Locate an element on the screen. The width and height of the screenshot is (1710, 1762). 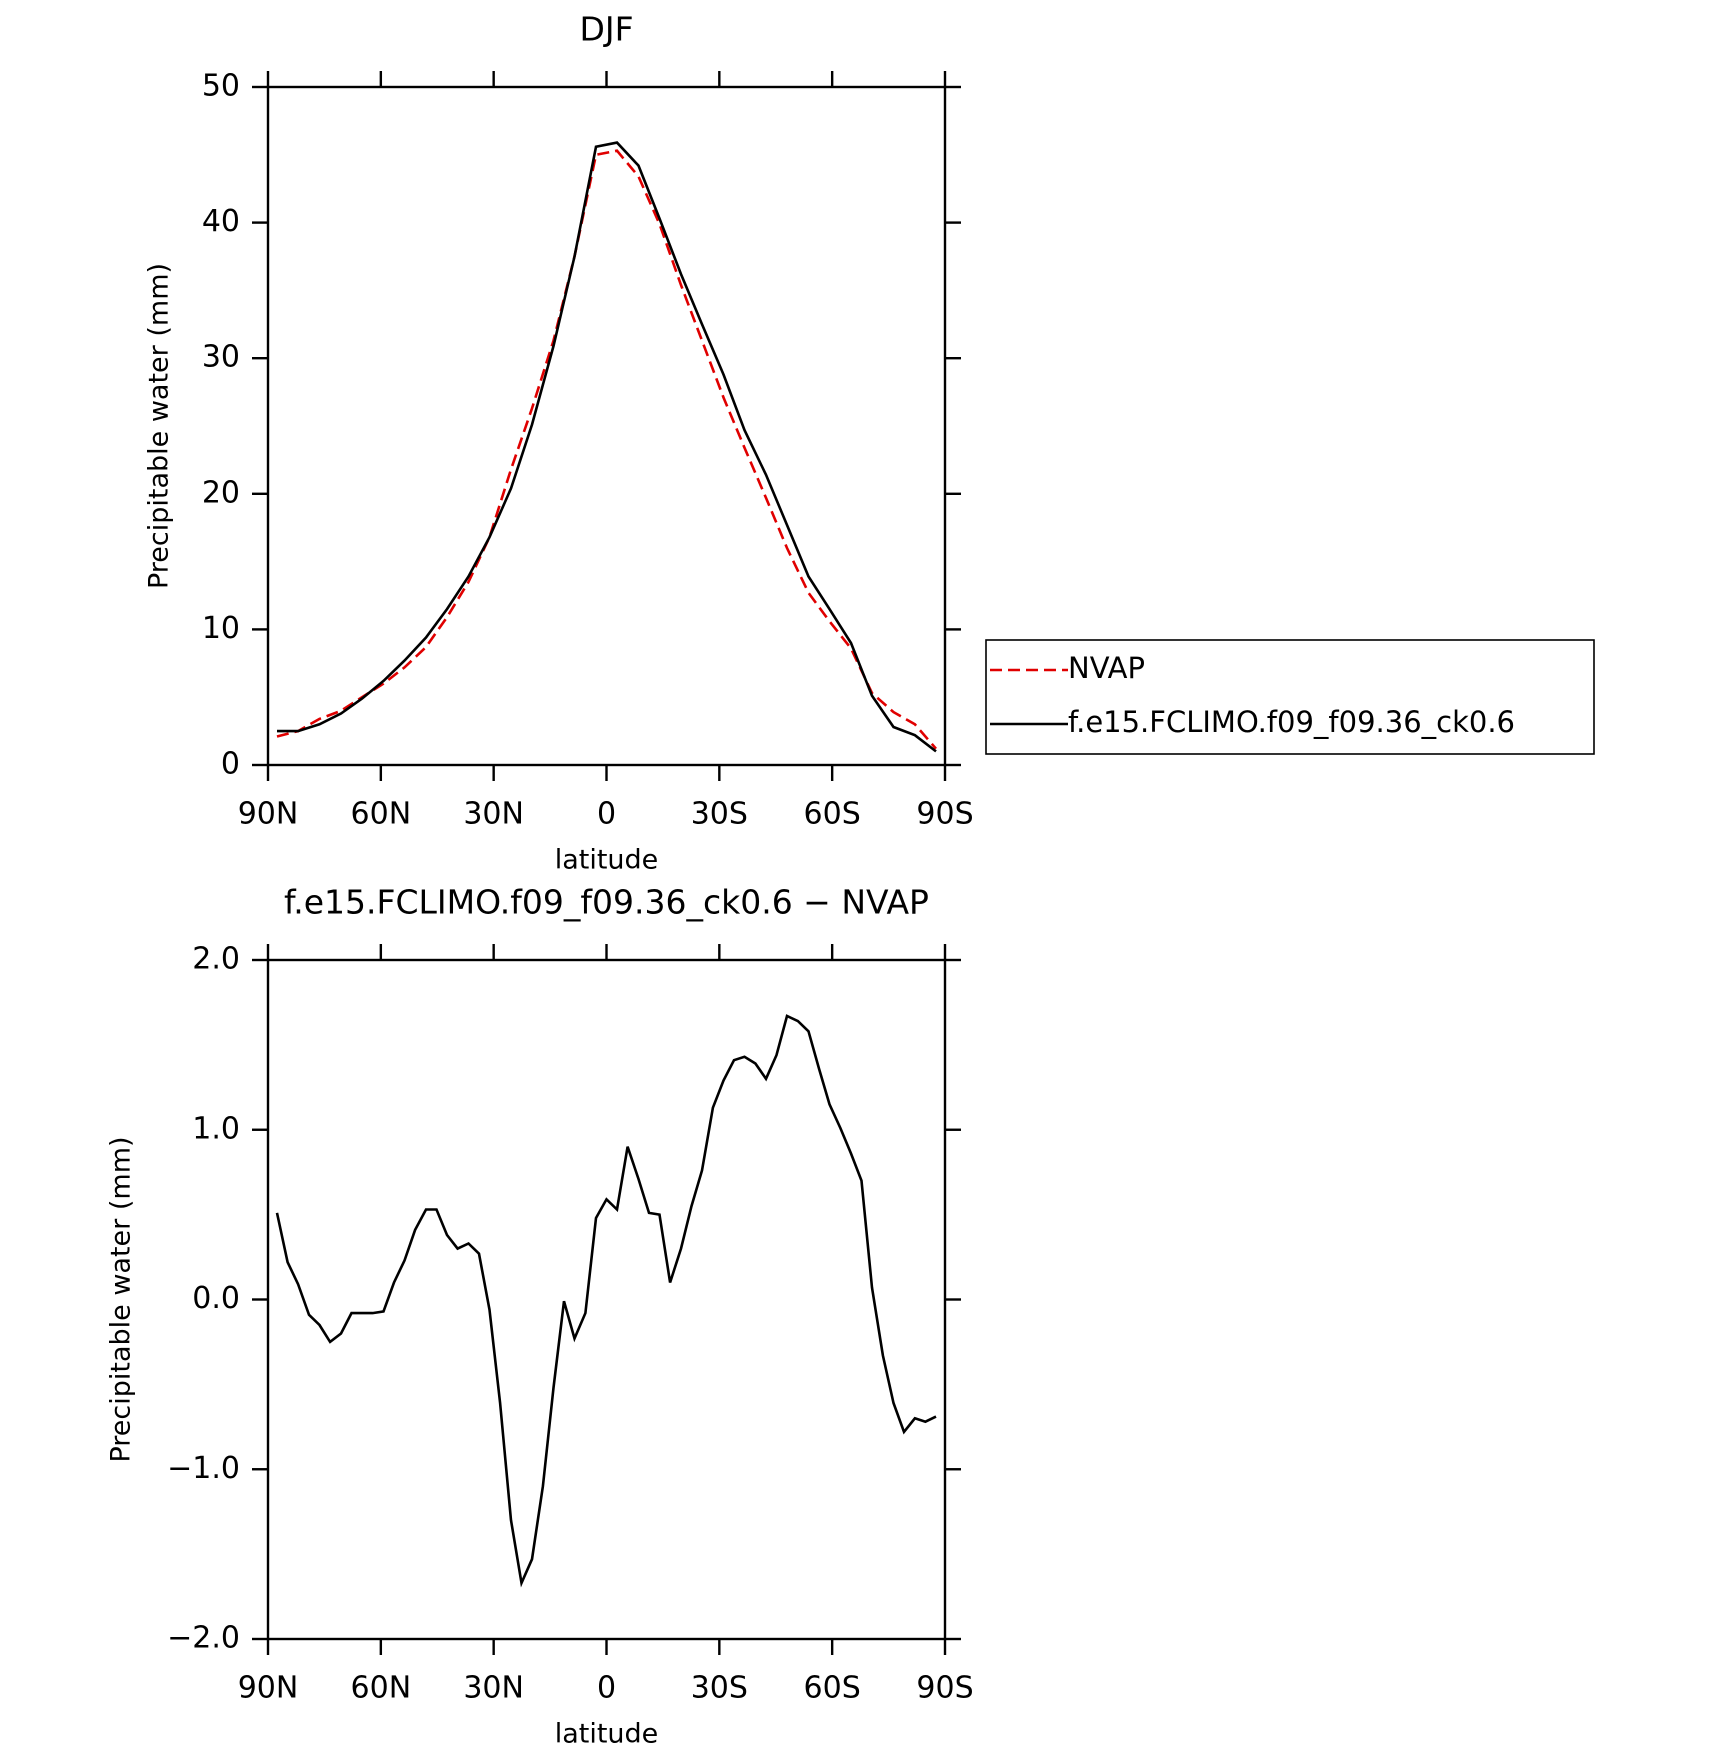
chart-title: DJF is located at coordinates (606, 29).